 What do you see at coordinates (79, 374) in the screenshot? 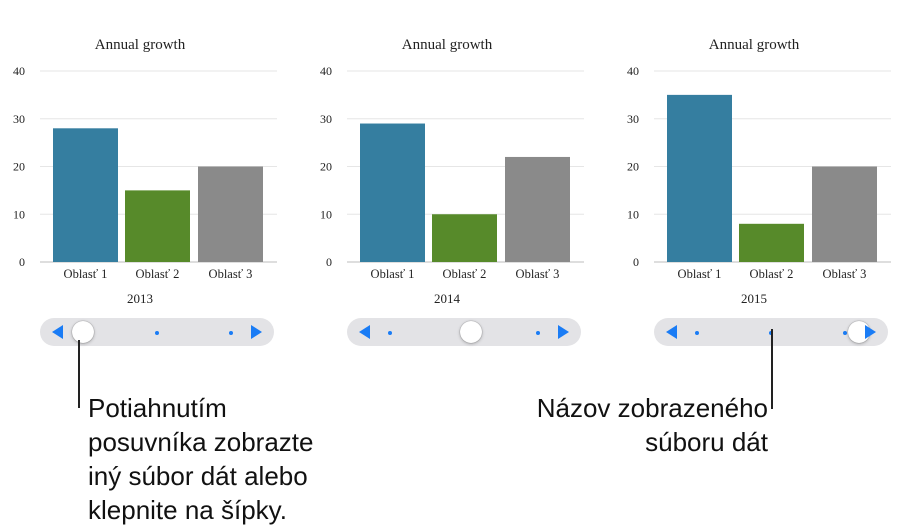
I see `callout-line-slider` at bounding box center [79, 374].